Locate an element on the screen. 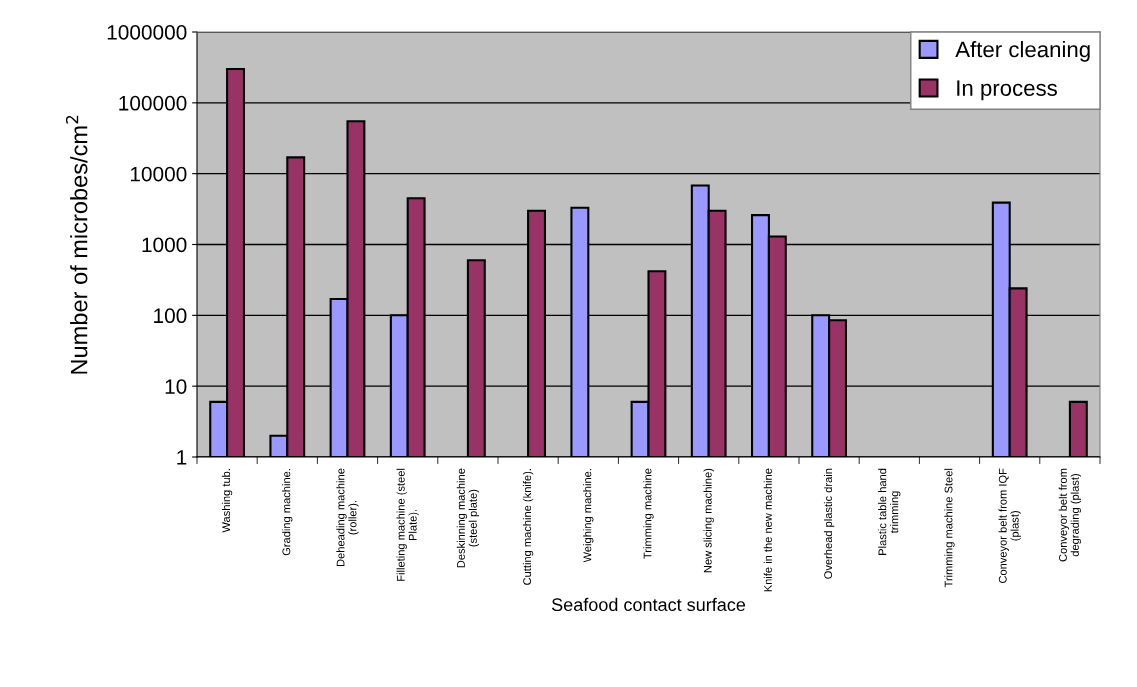  x-tick-label: Plastic table hand trimming is located at coordinates (889, 511).